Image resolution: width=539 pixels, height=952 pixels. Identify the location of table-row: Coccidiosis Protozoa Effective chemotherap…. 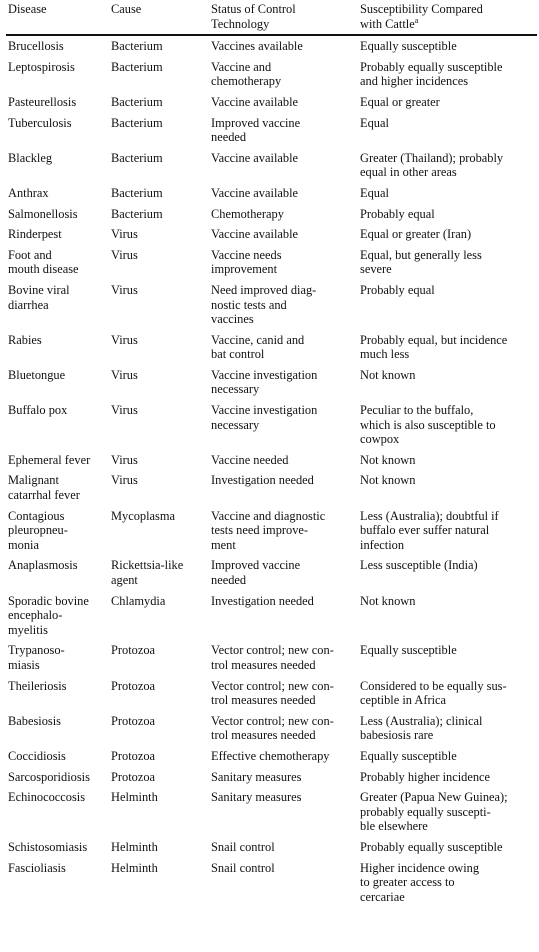
(271, 759).